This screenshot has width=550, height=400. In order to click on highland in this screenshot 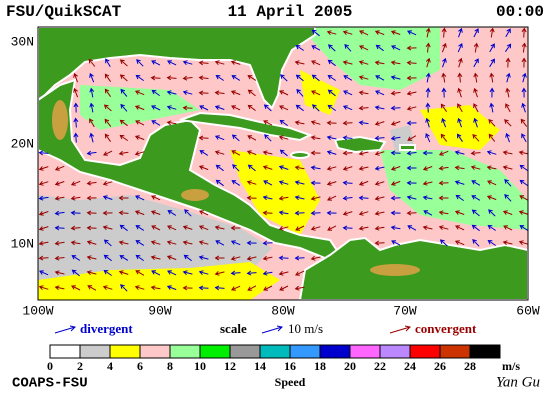, I will do `click(195, 195)`.